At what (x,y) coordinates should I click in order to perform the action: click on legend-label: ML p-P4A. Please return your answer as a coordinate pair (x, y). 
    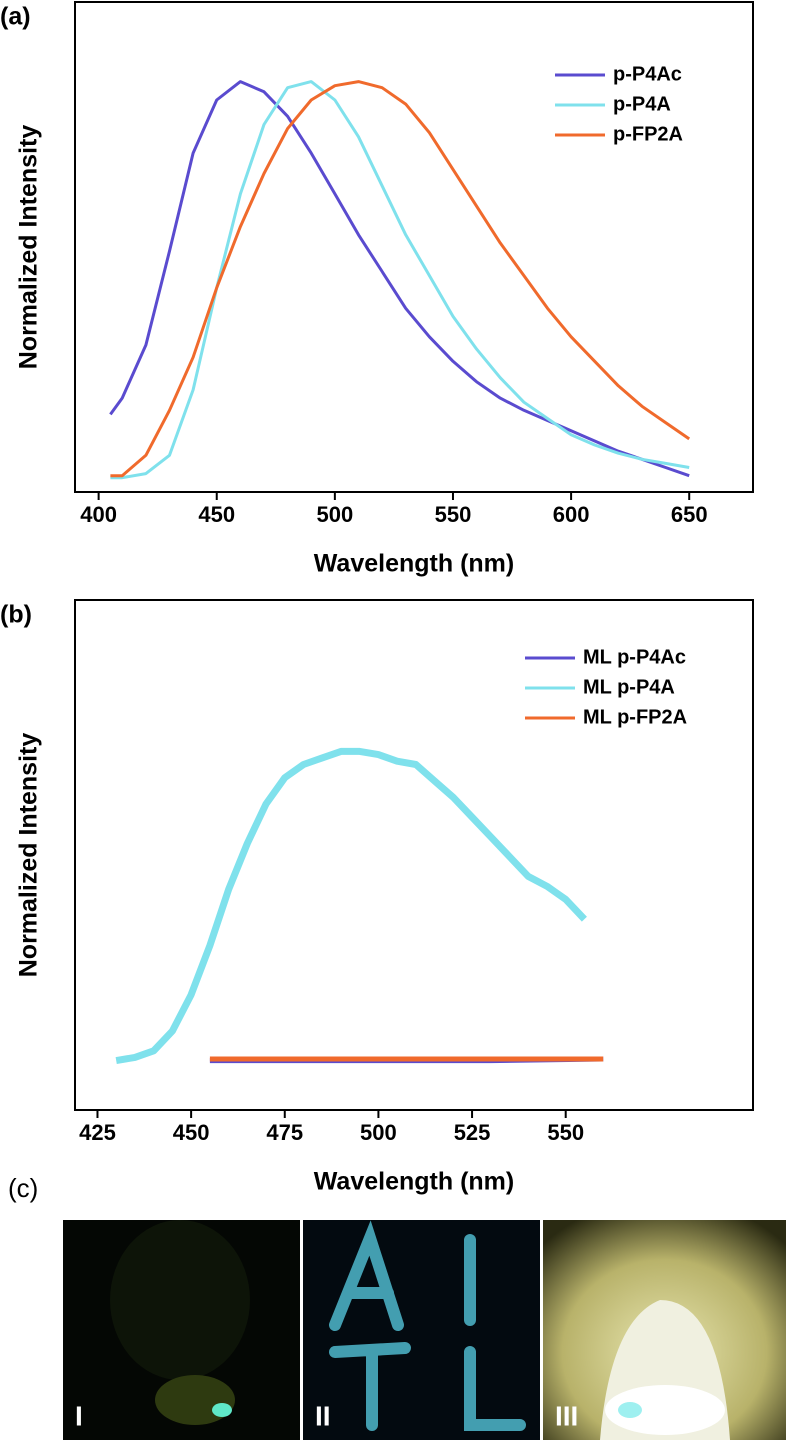
    Looking at the image, I should click on (629, 687).